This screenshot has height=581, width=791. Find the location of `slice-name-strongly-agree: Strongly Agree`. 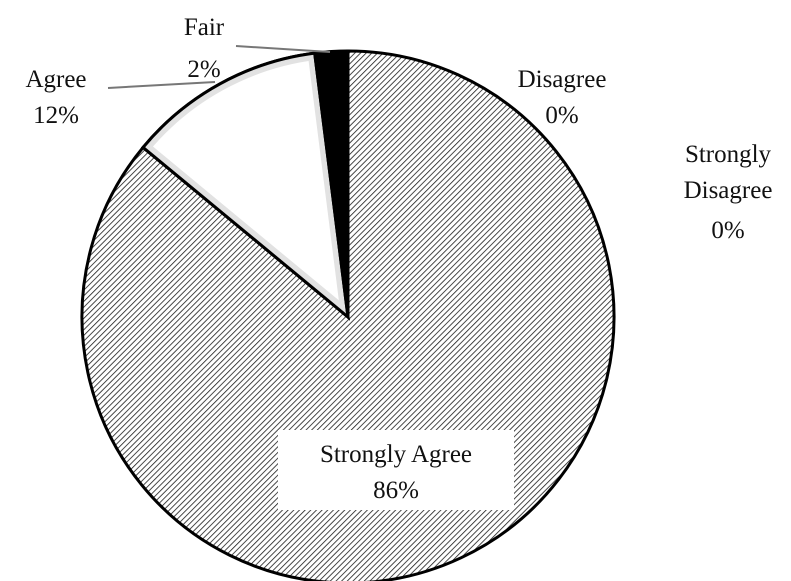

slice-name-strongly-agree: Strongly Agree is located at coordinates (396, 454).